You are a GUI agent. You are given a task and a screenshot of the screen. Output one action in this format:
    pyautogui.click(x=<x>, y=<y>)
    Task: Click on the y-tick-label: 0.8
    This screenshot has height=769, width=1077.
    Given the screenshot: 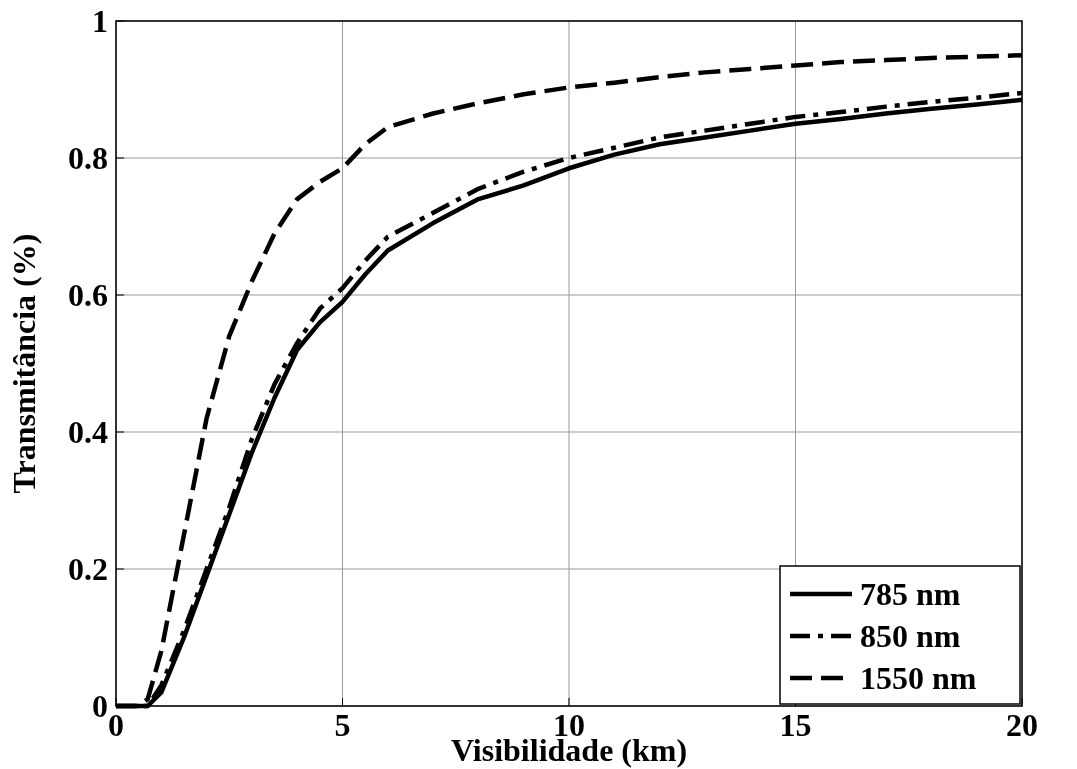 What is the action you would take?
    pyautogui.click(x=88, y=158)
    